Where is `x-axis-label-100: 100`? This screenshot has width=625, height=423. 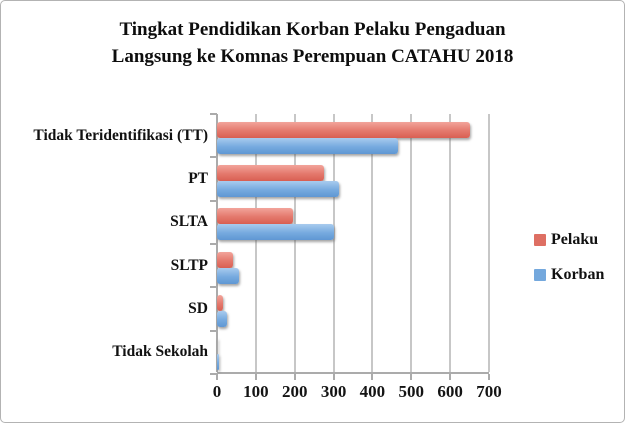
x-axis-label-100: 100 is located at coordinates (256, 391).